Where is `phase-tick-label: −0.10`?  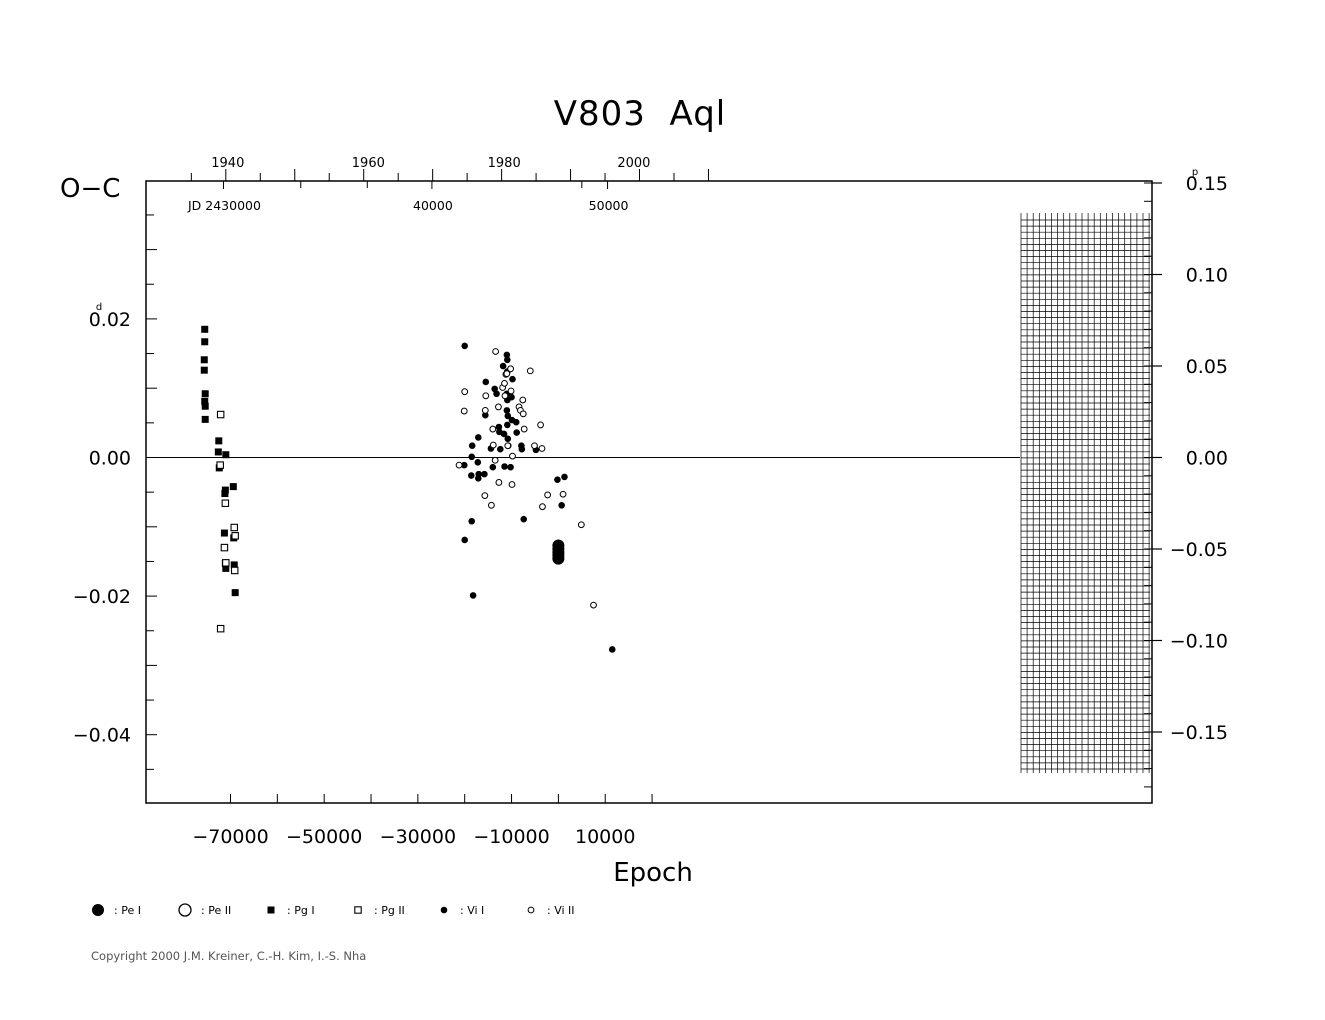 phase-tick-label: −0.10 is located at coordinates (1199, 642).